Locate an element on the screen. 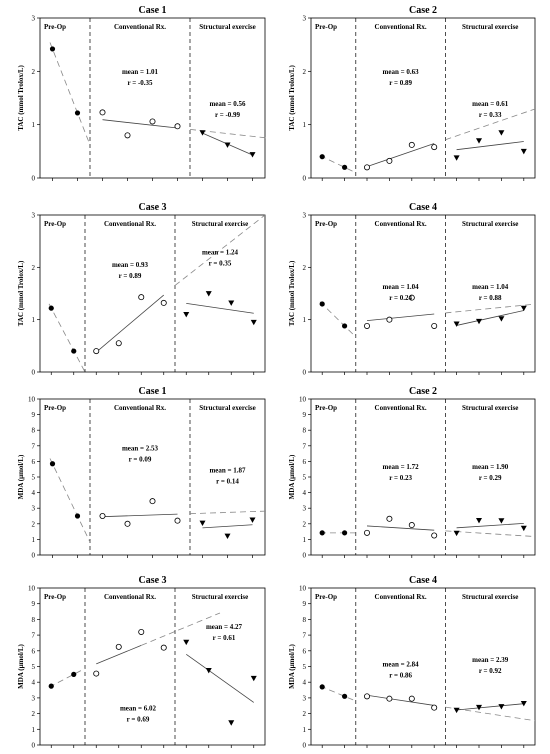 This screenshot has height=754, width=550. y-tick-label: 6 is located at coordinates (34, 651).